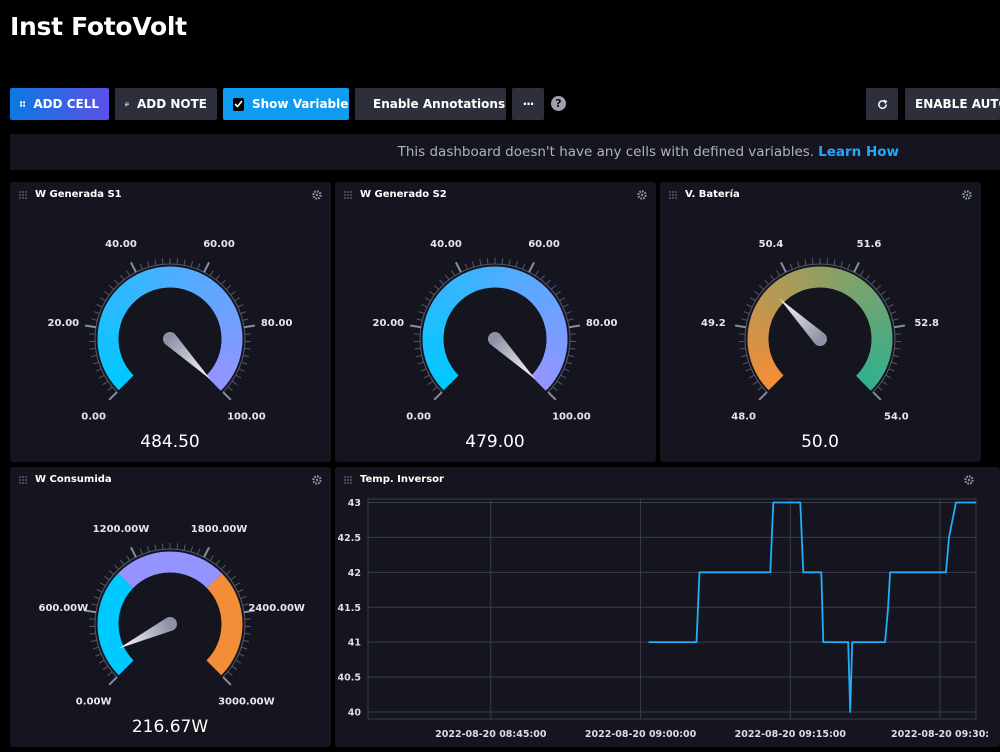 The height and width of the screenshot is (752, 1000). Describe the element at coordinates (820, 322) in the screenshot. I see `gauge-cell-v-bateria: V. Batería 48.0 49.2 50.4 51.6 52.8 54.0 50.0` at that location.